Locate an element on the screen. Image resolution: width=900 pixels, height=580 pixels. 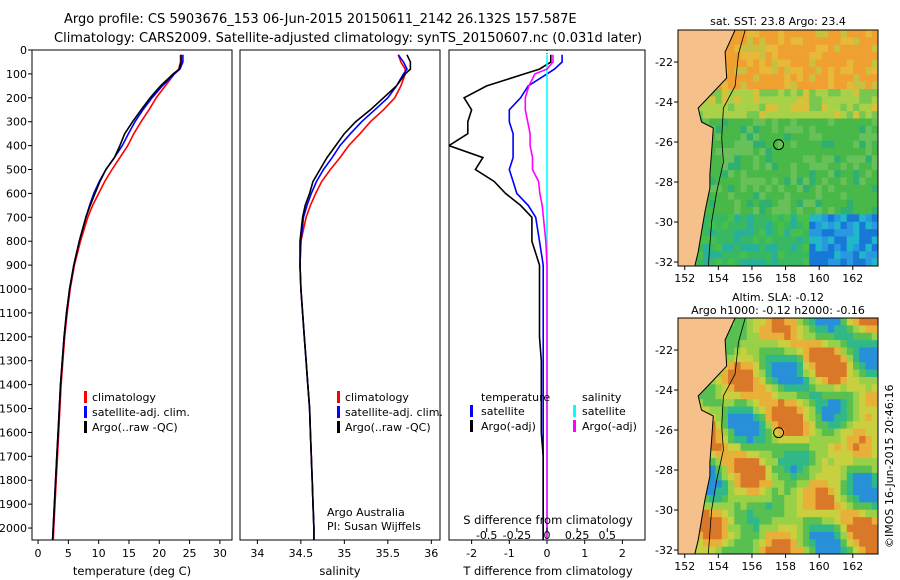
map-y-tick-label: -28 is located at coordinates (664, 470).